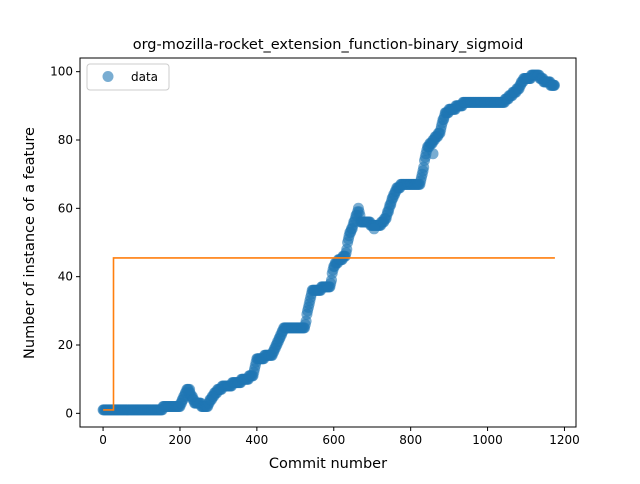 Image resolution: width=640 pixels, height=484 pixels. Describe the element at coordinates (65, 140) in the screenshot. I see `y-tick-label: 80` at that location.